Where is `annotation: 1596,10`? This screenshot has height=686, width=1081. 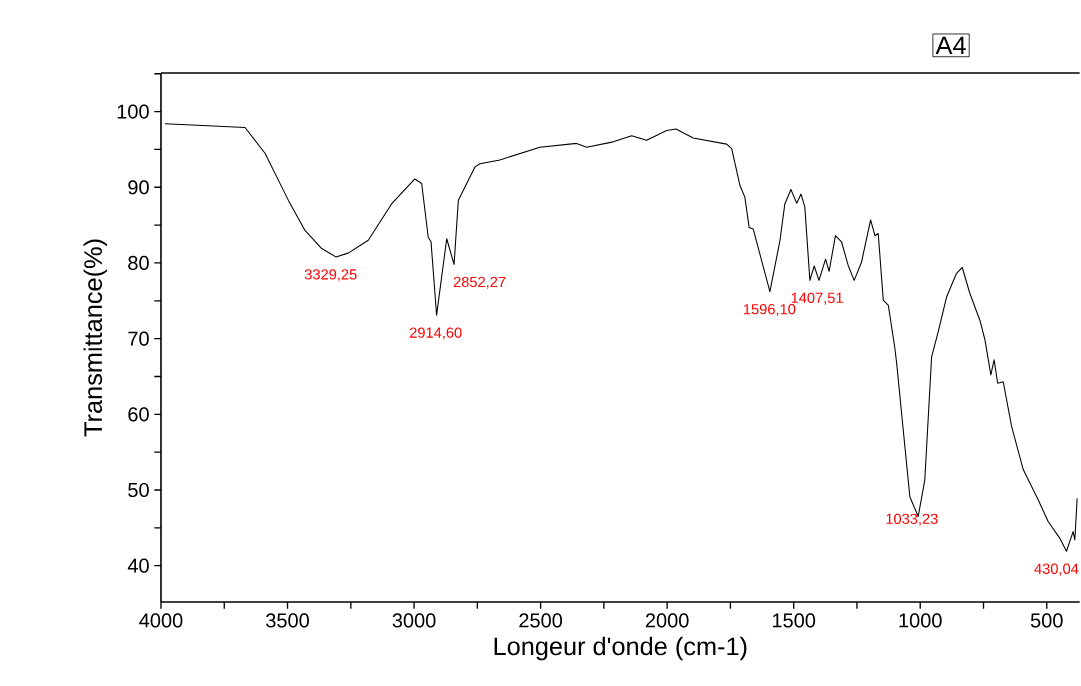 annotation: 1596,10 is located at coordinates (769, 310).